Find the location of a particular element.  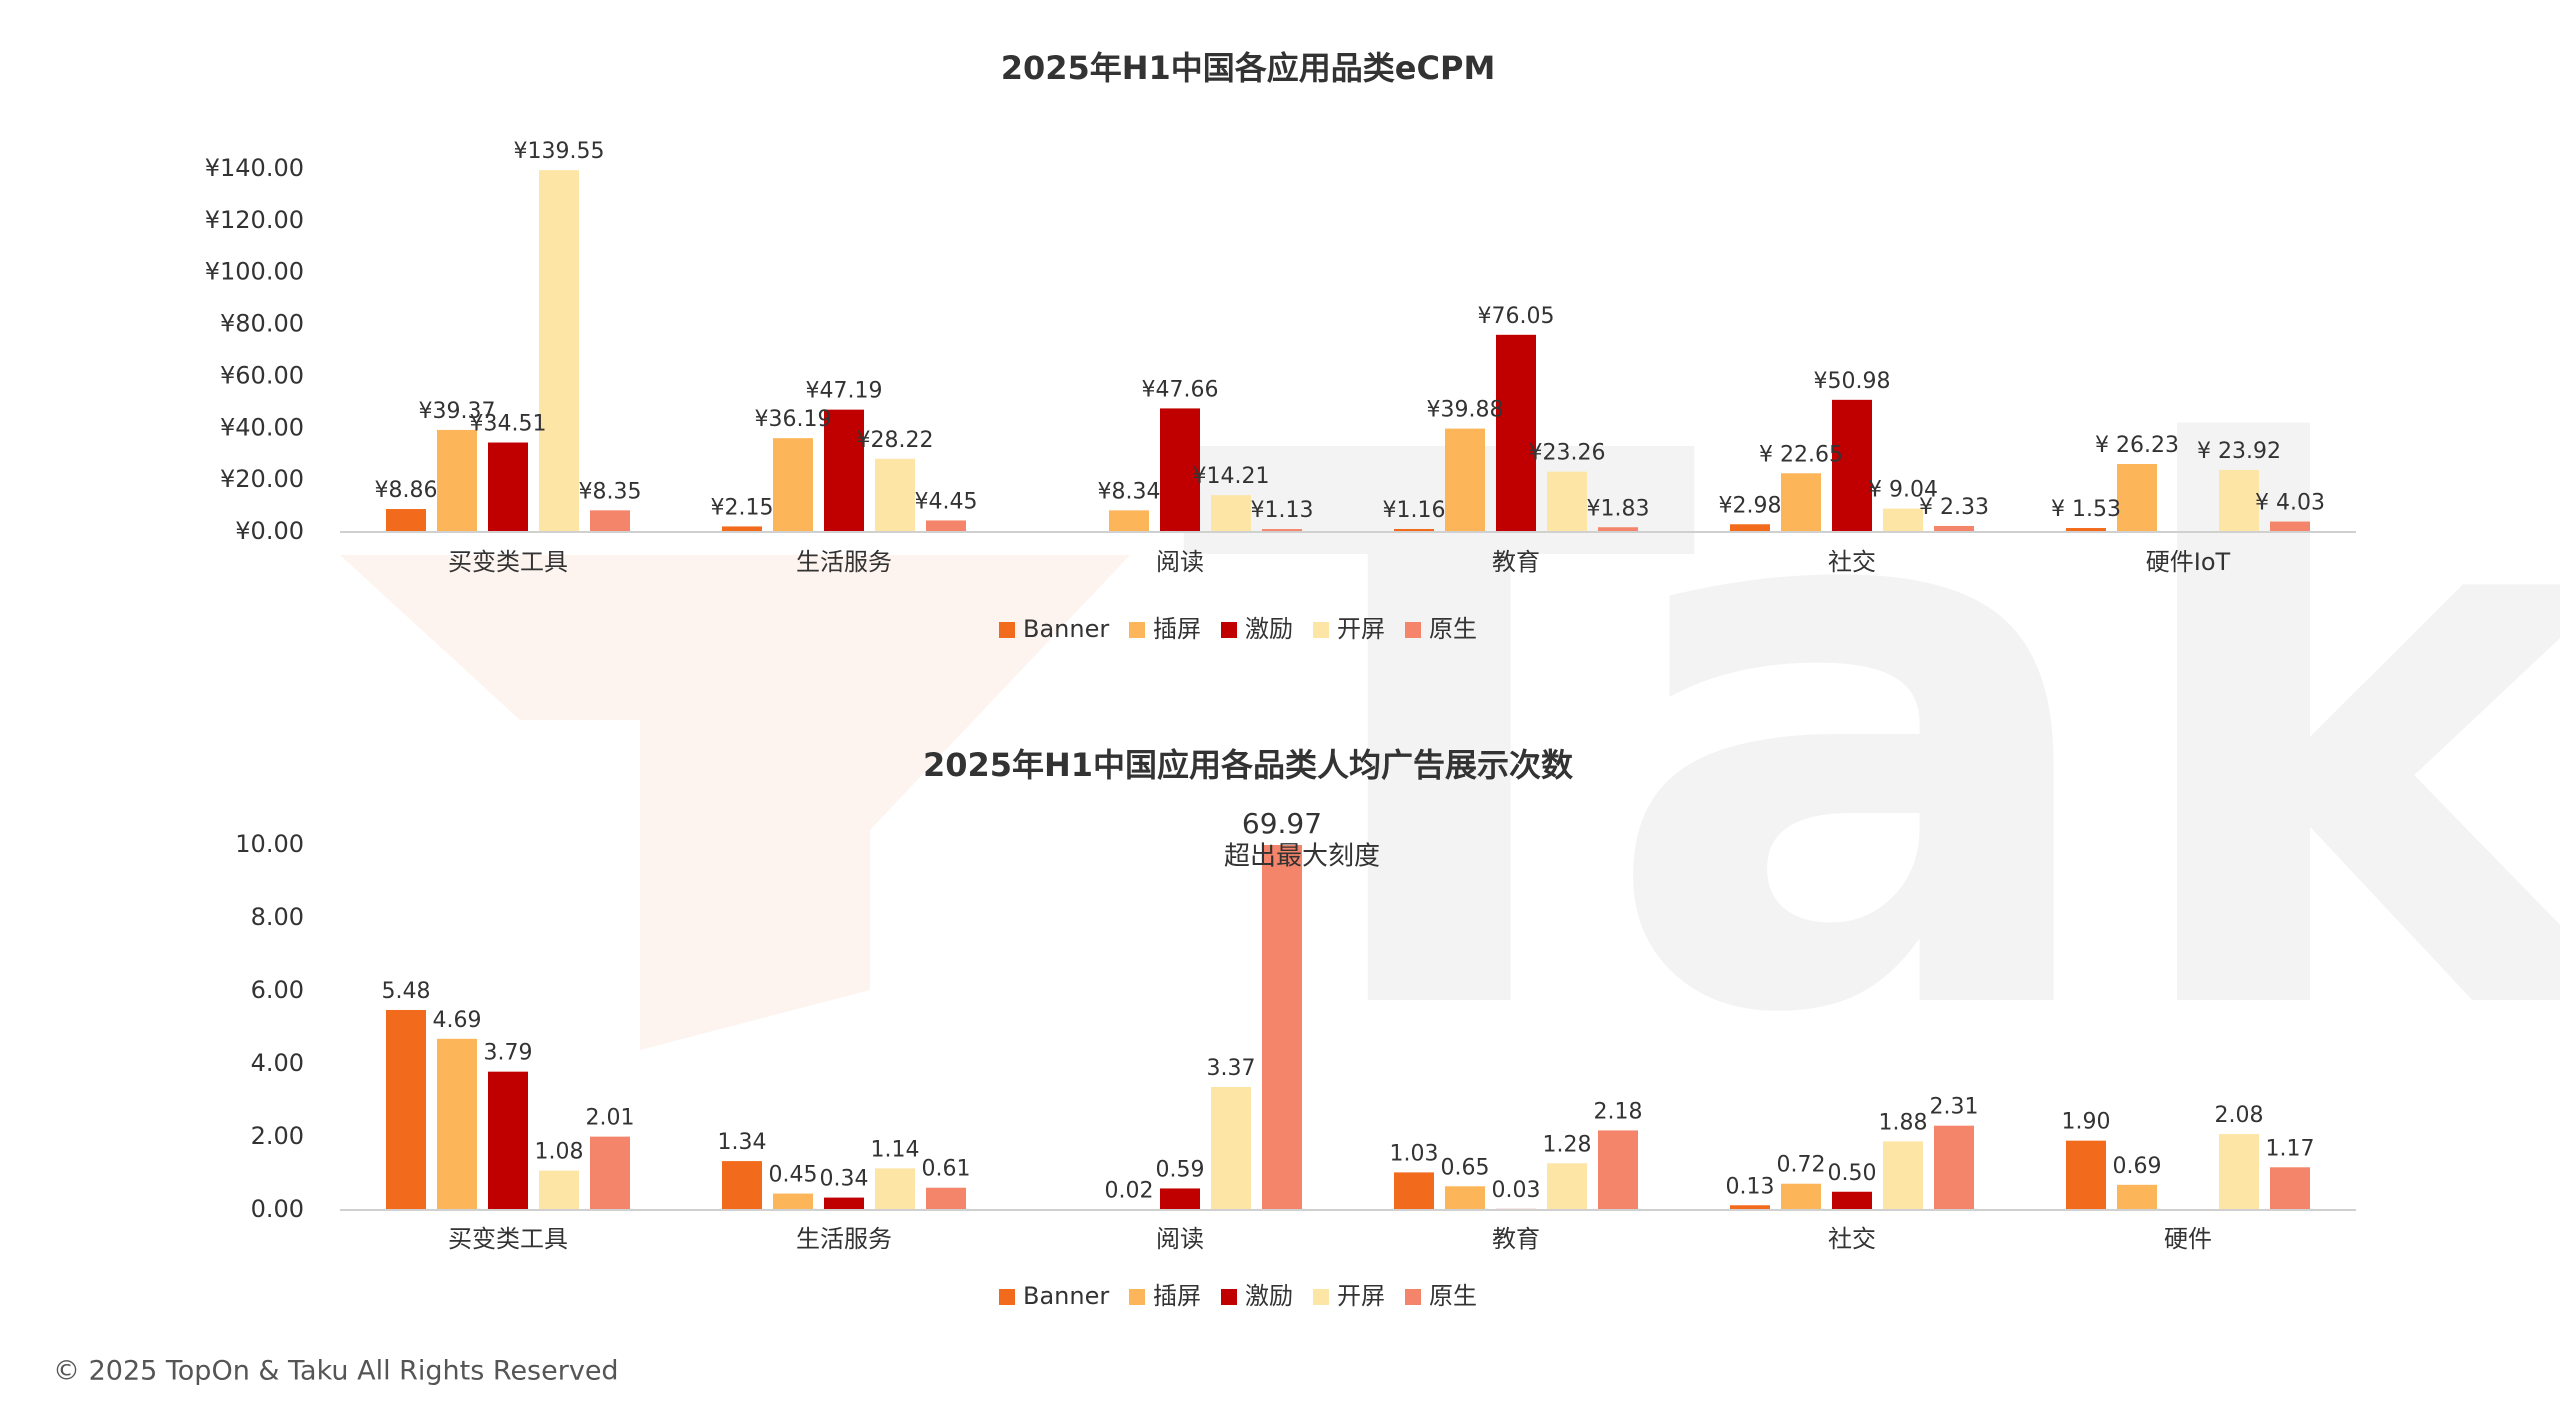

data-label: ¥ 4.03 is located at coordinates (2290, 503).